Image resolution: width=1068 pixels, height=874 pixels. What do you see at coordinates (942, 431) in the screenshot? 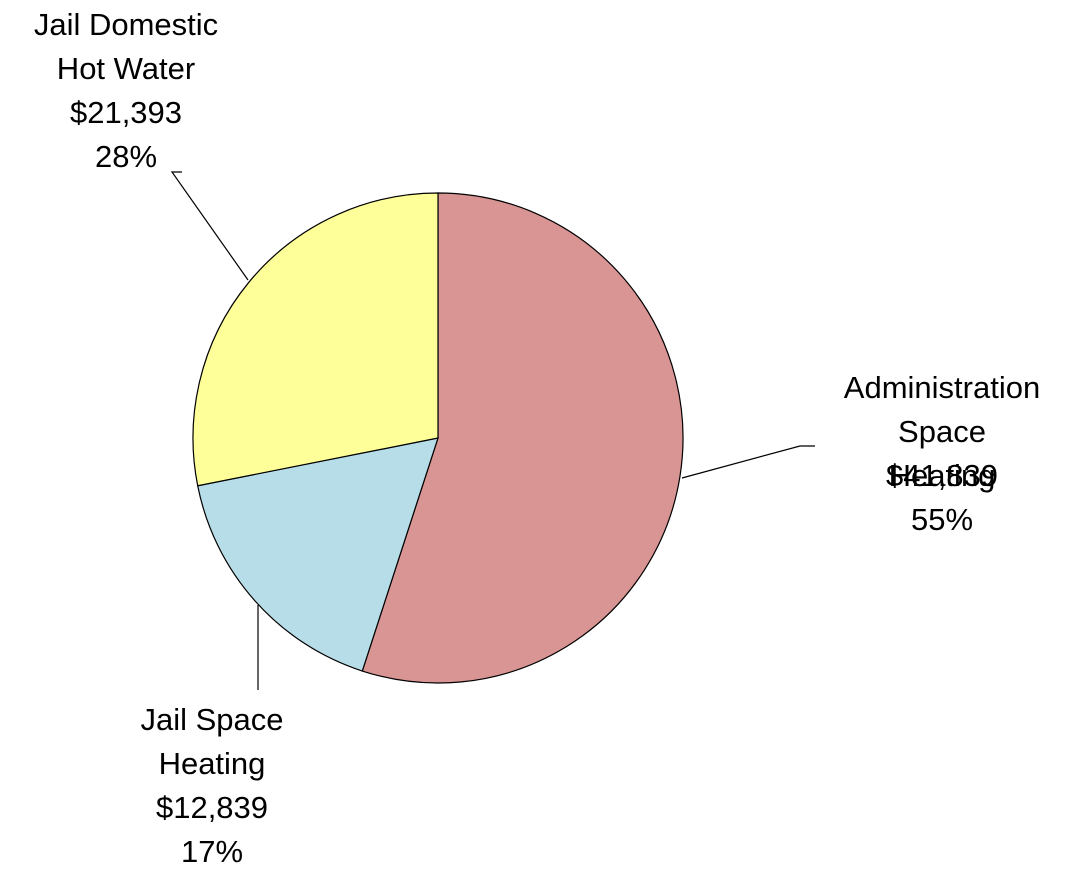
I see `slice-label: Administration Space Heating` at bounding box center [942, 431].